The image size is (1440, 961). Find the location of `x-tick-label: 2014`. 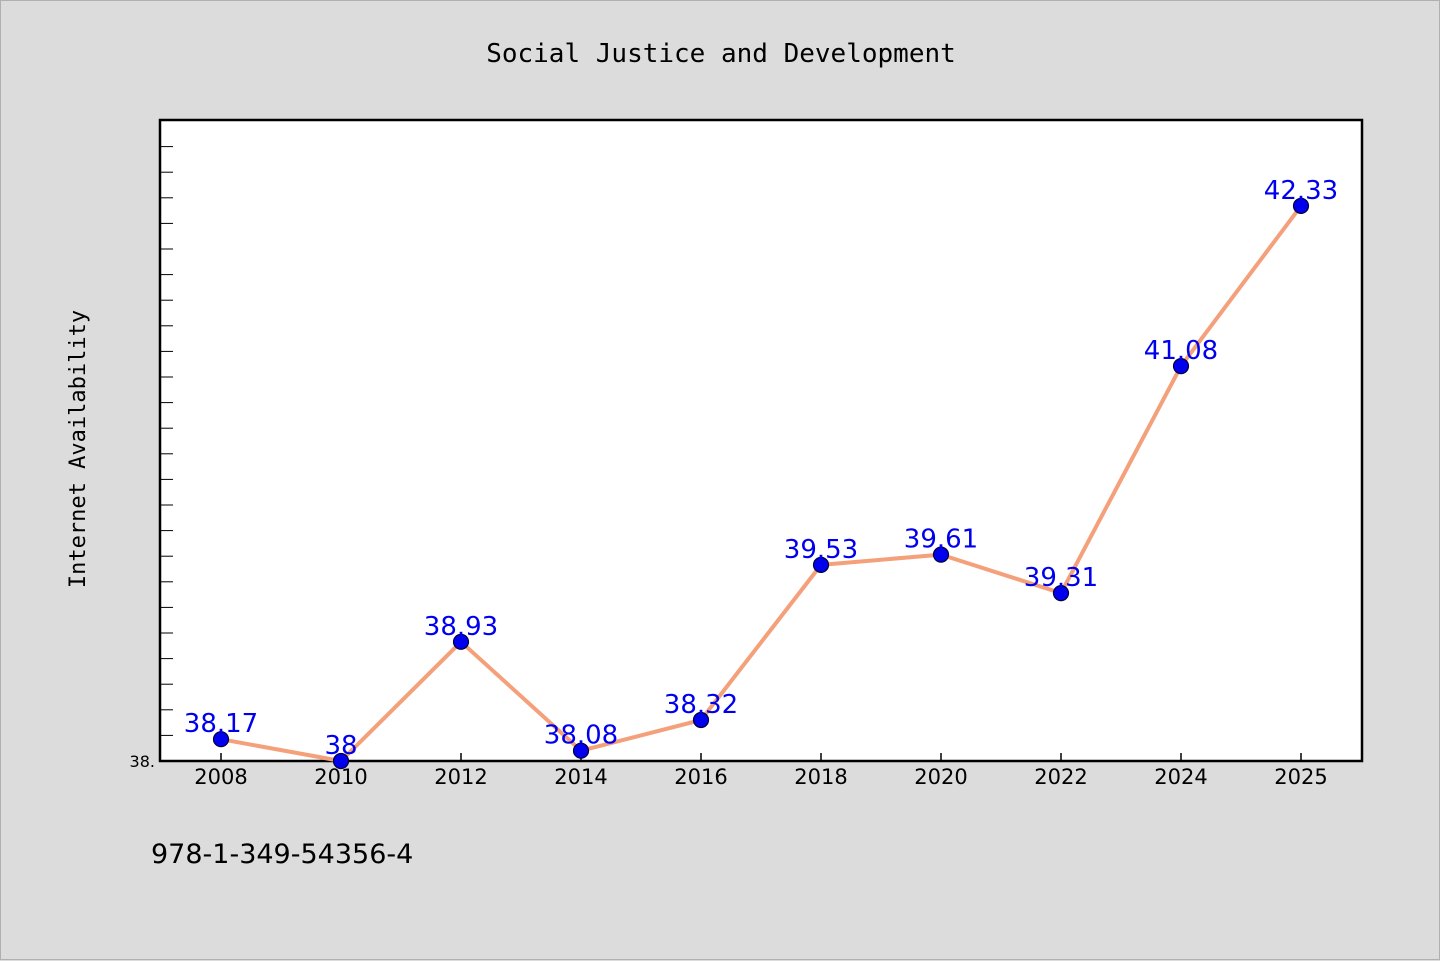

x-tick-label: 2014 is located at coordinates (580, 777).